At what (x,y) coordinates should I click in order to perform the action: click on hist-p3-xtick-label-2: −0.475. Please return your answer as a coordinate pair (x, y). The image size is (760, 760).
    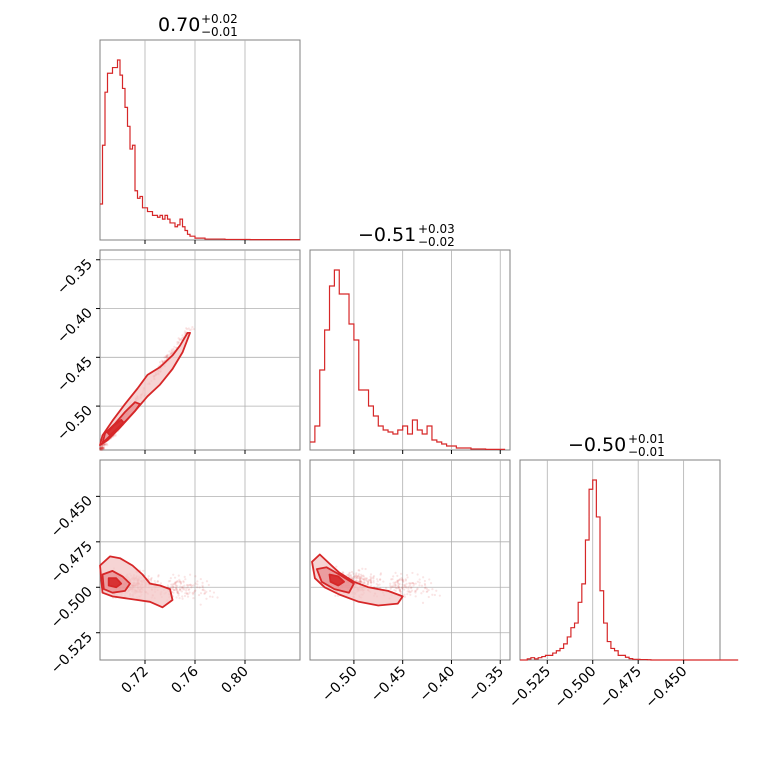
    Looking at the image, I should click on (621, 688).